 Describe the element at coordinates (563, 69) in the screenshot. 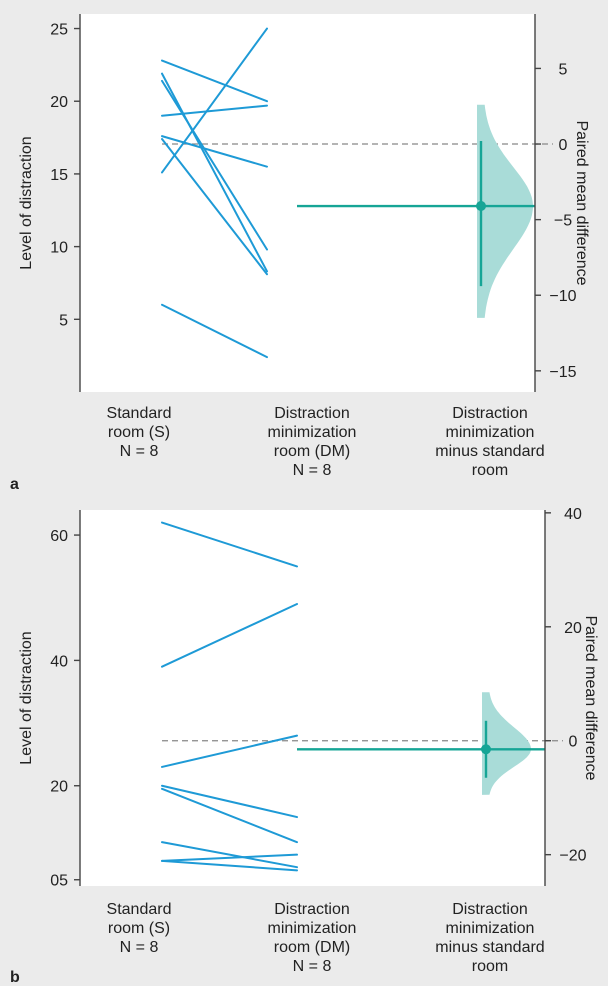

I see `right-y-tick-label: 5` at that location.